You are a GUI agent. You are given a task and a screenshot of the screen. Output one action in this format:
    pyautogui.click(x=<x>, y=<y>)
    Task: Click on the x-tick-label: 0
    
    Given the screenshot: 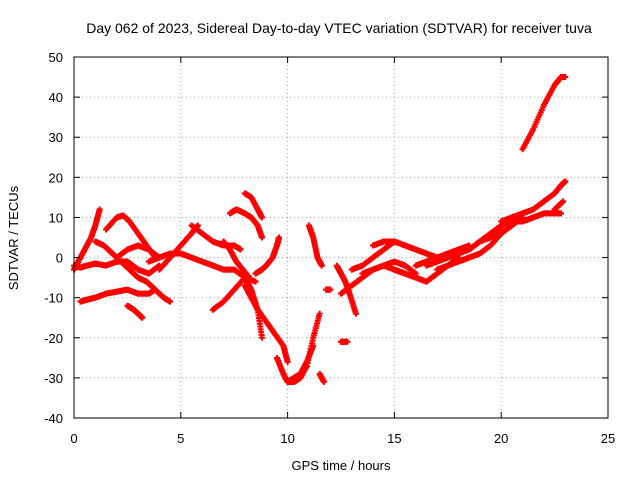 What is the action you would take?
    pyautogui.click(x=73, y=438)
    